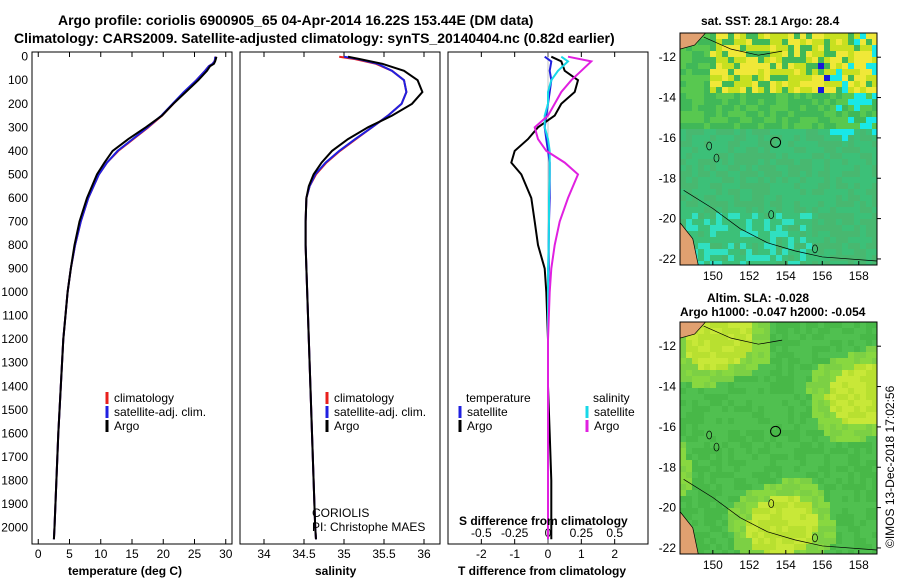  What do you see at coordinates (548, 554) in the screenshot?
I see `x-tick-label: 0` at bounding box center [548, 554].